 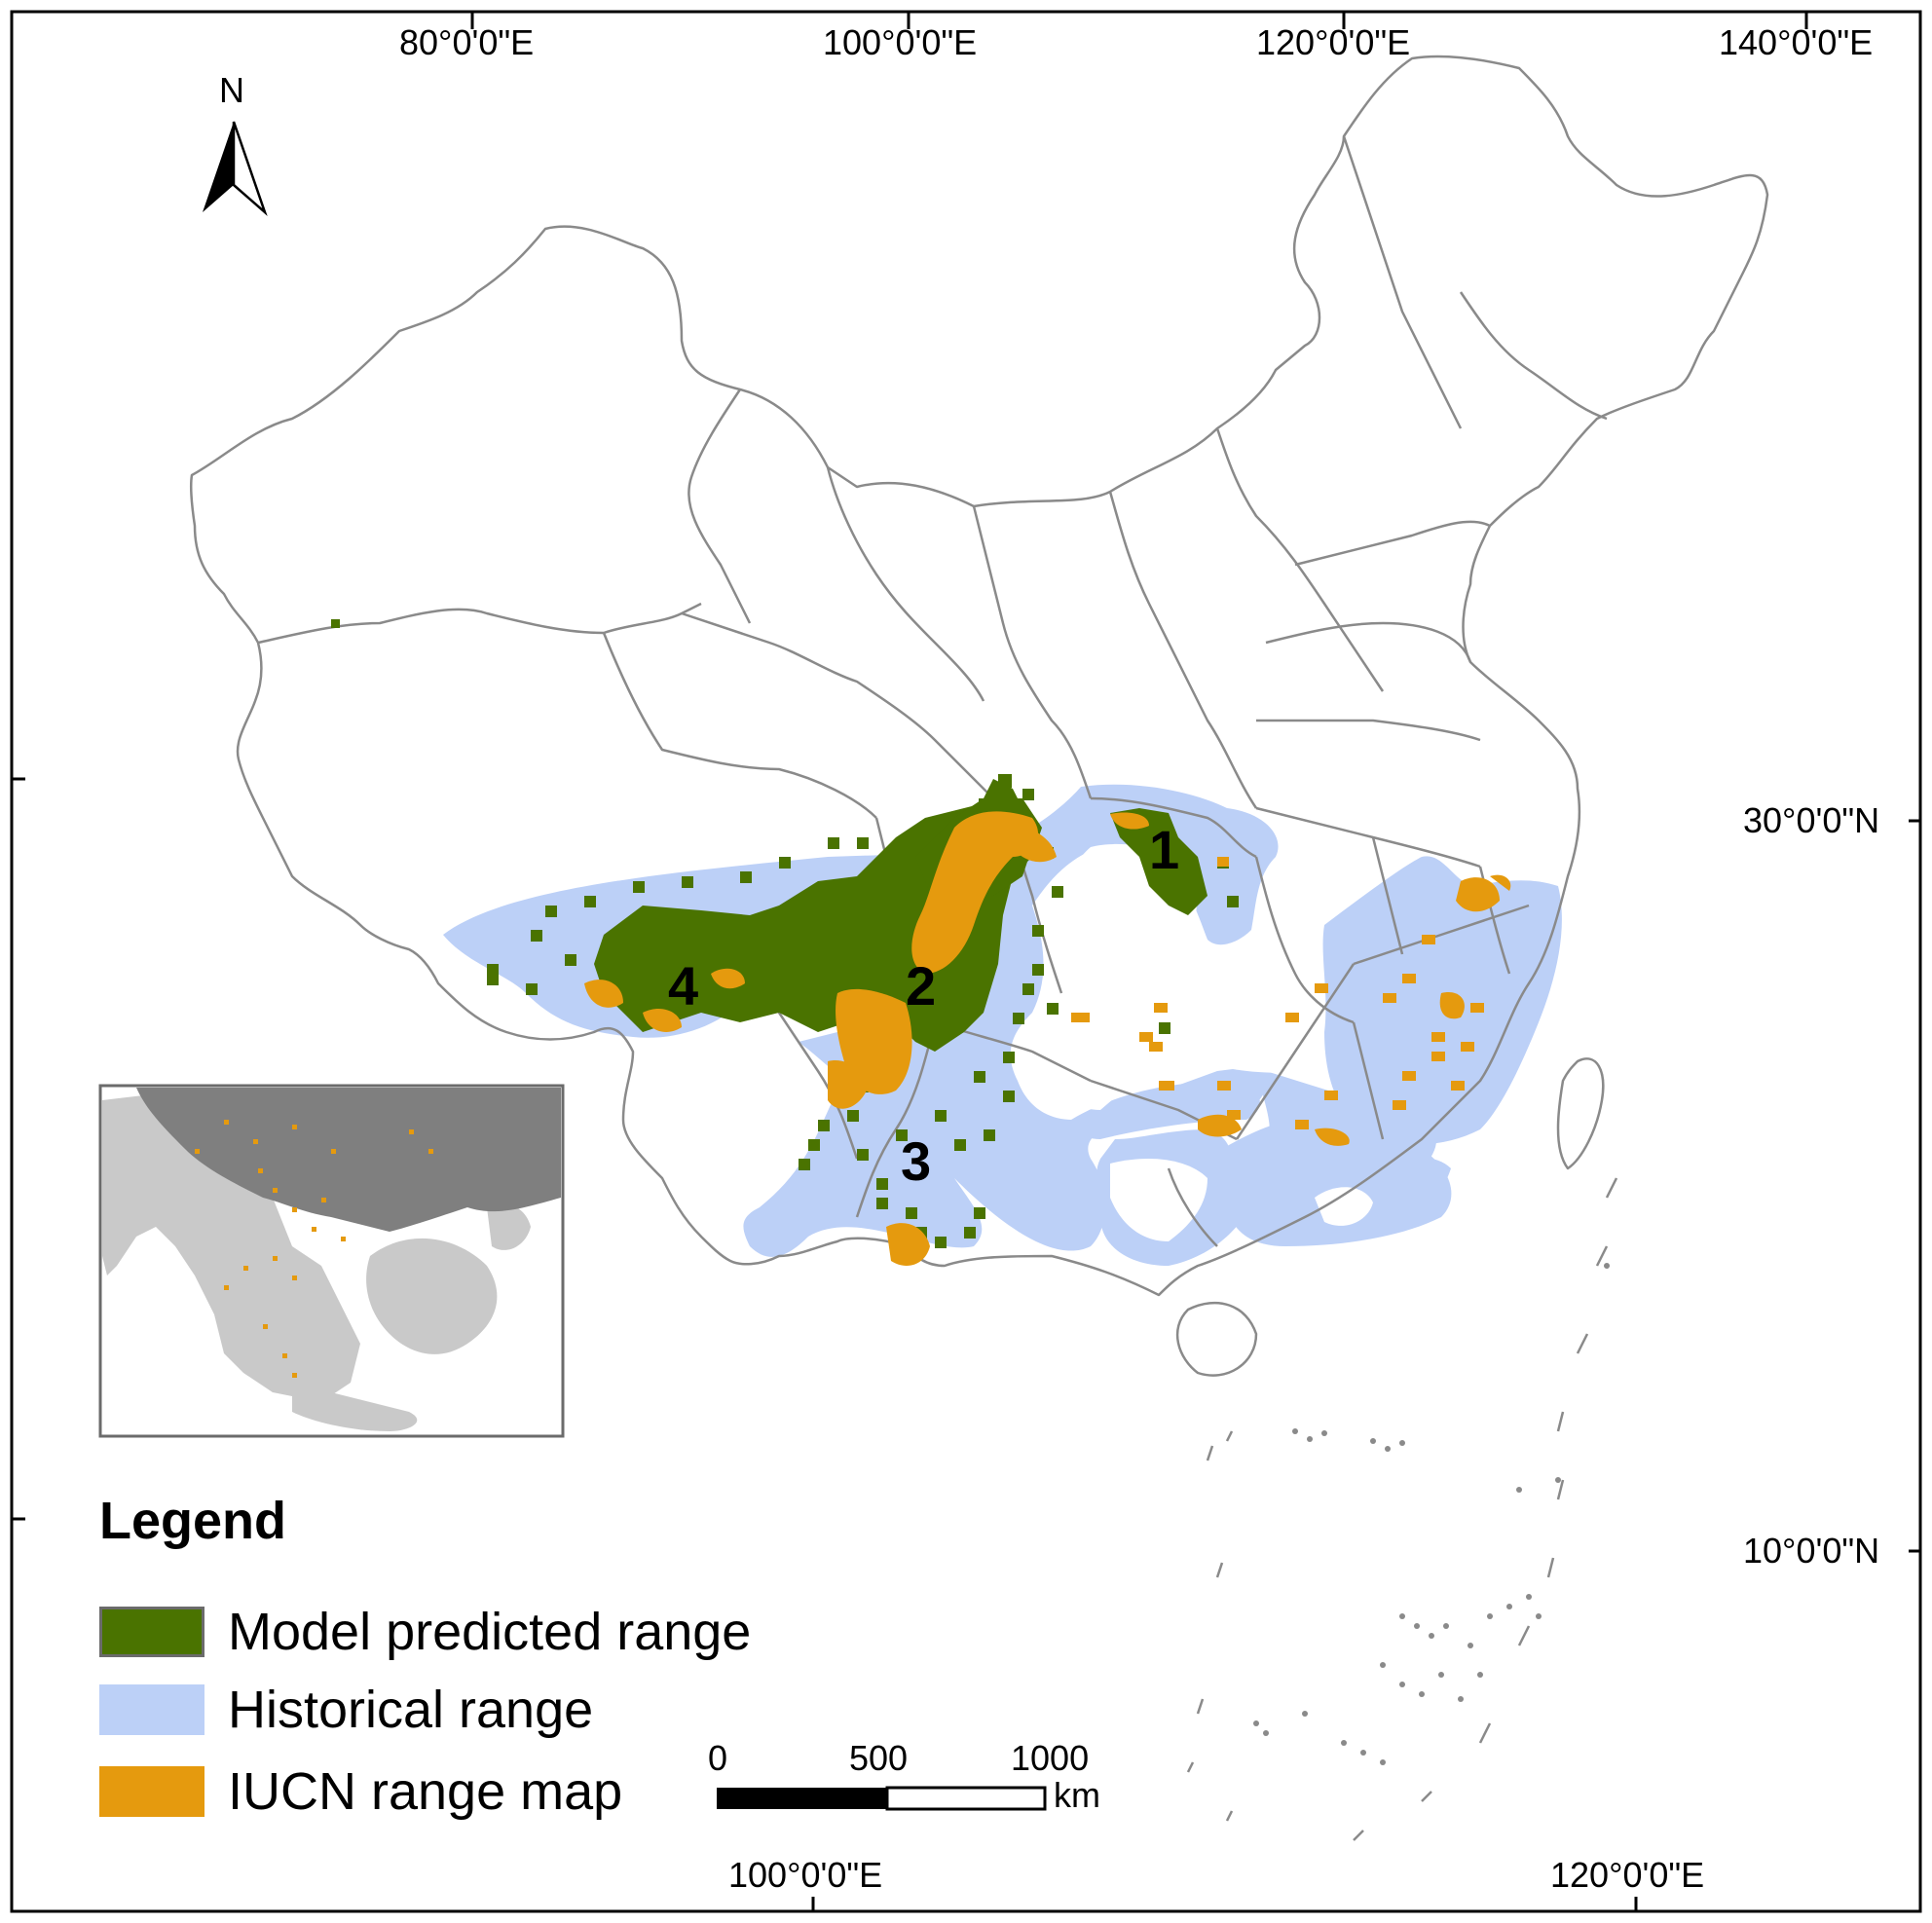 I want to click on model-predicted-swatch-icon, so click(x=151, y=1632).